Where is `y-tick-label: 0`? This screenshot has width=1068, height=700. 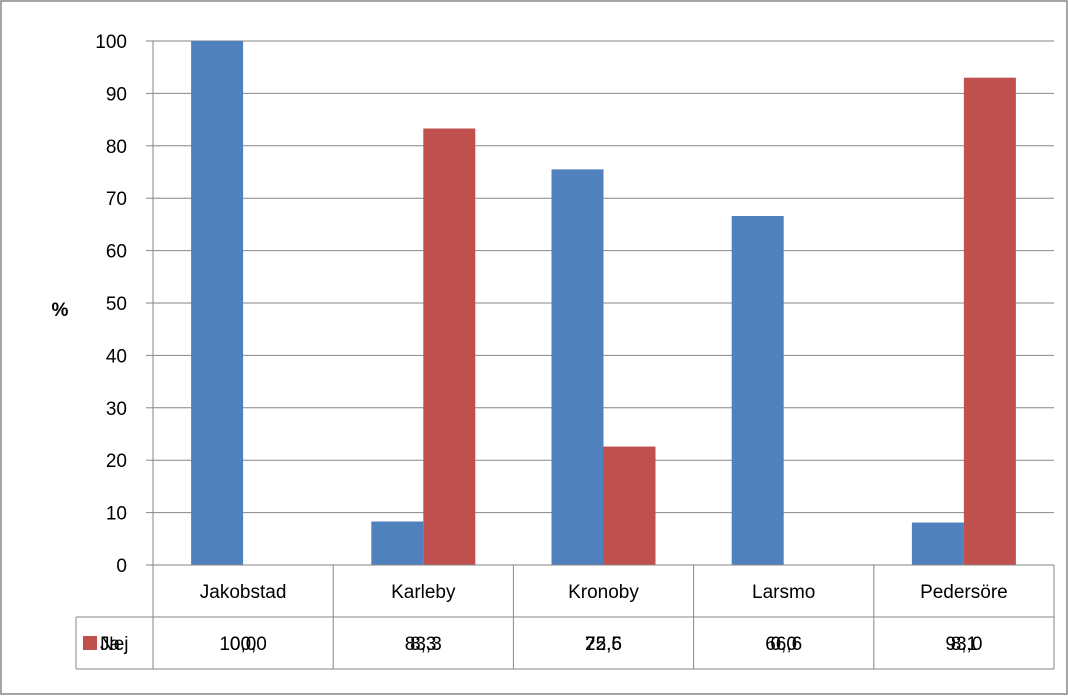
y-tick-label: 0 is located at coordinates (121, 566).